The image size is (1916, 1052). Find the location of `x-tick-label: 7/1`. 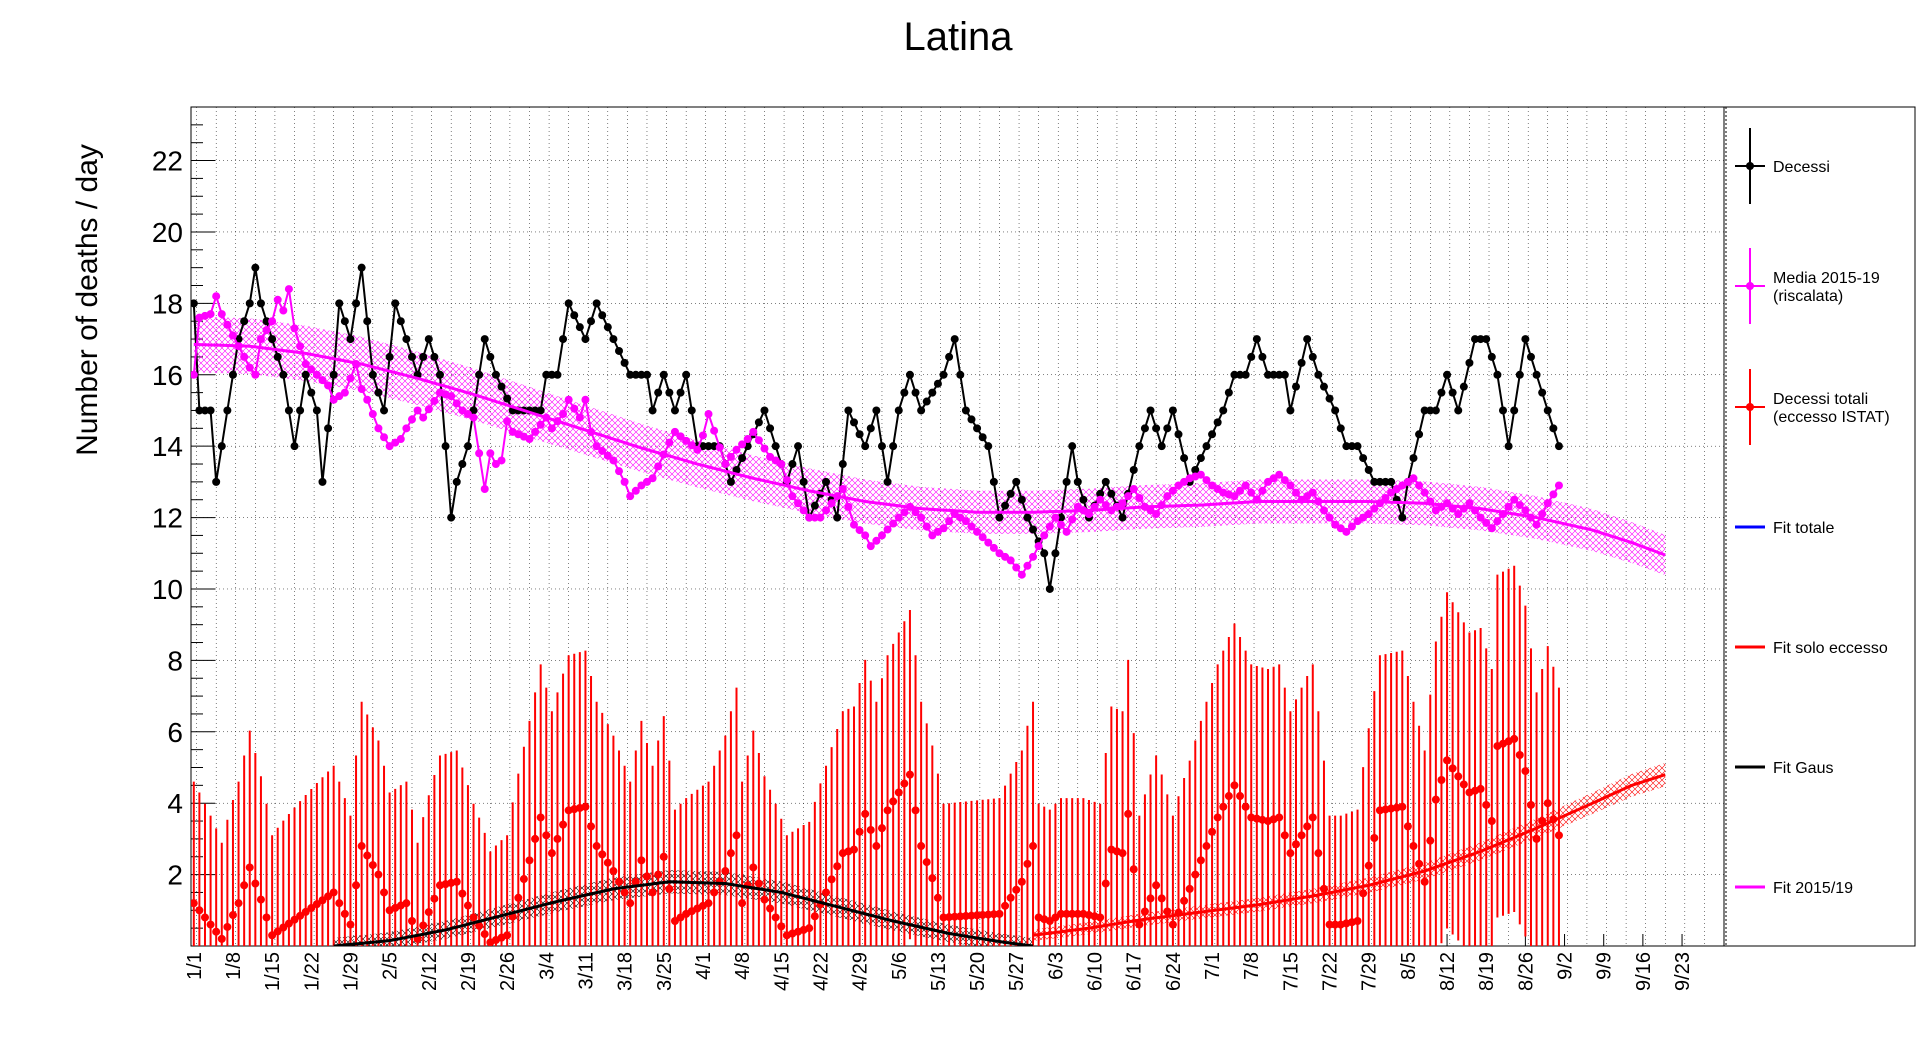

x-tick-label: 7/1 is located at coordinates (1213, 966).